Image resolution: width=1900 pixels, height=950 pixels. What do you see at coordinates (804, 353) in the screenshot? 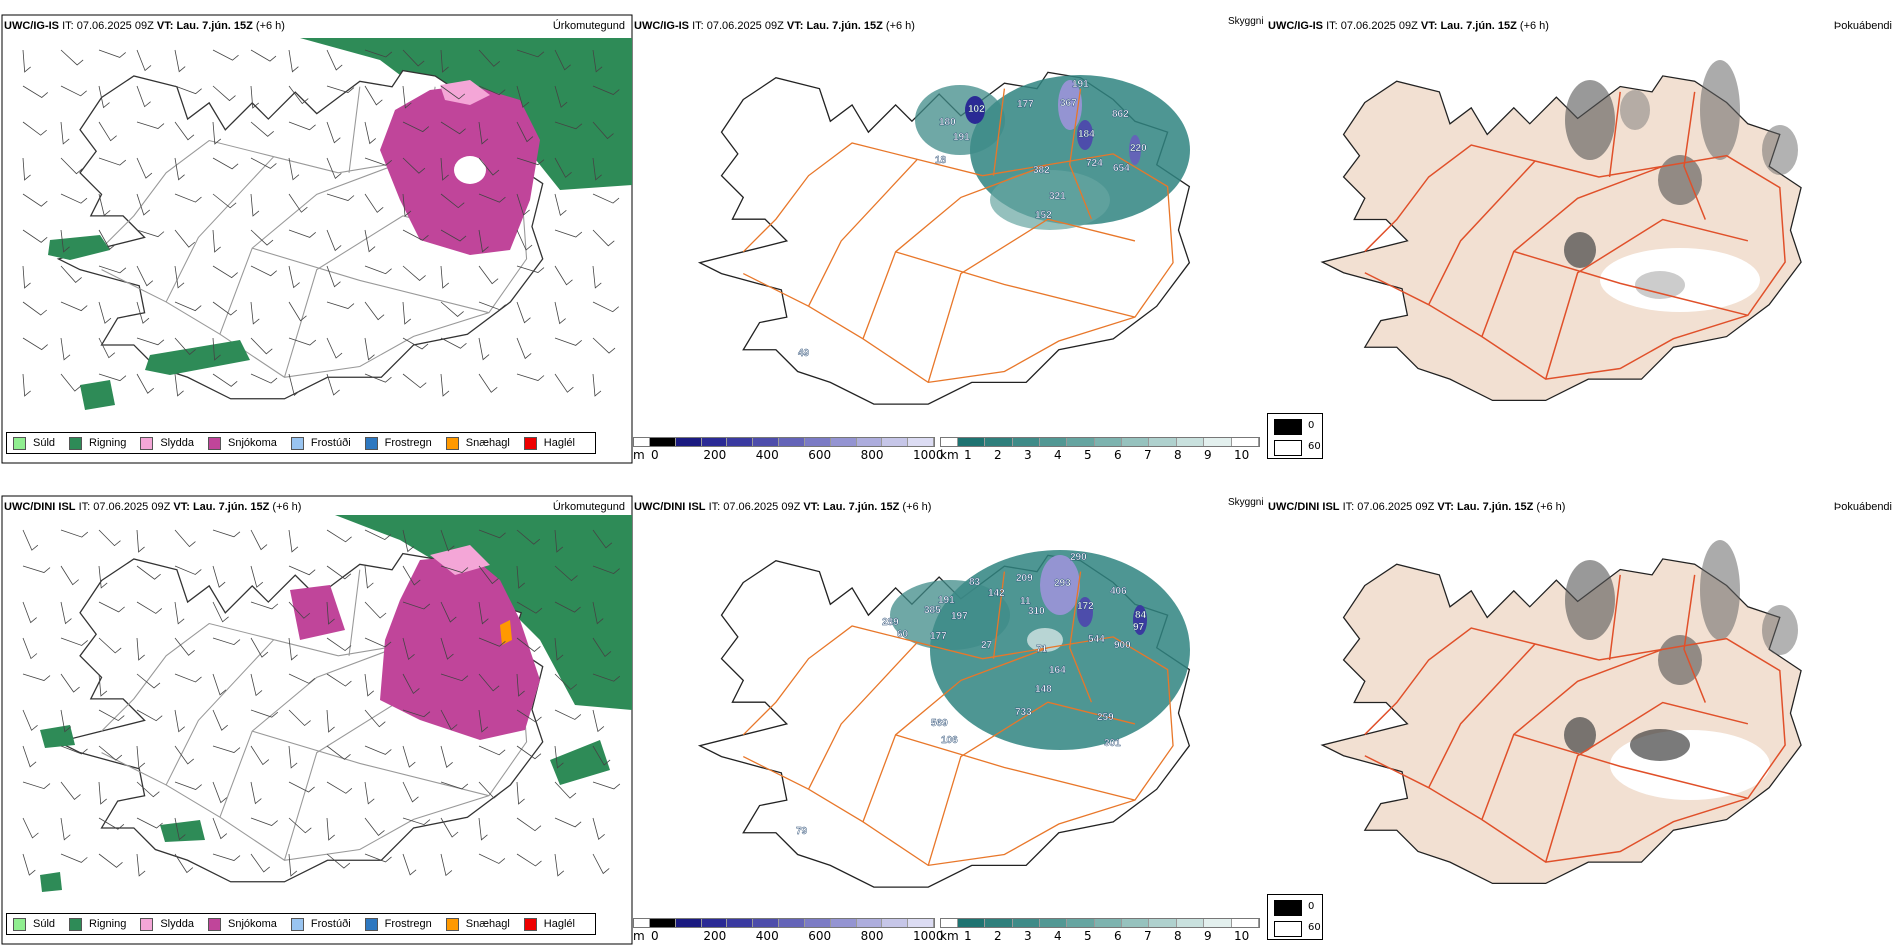
I see `vis-label: 49` at bounding box center [804, 353].